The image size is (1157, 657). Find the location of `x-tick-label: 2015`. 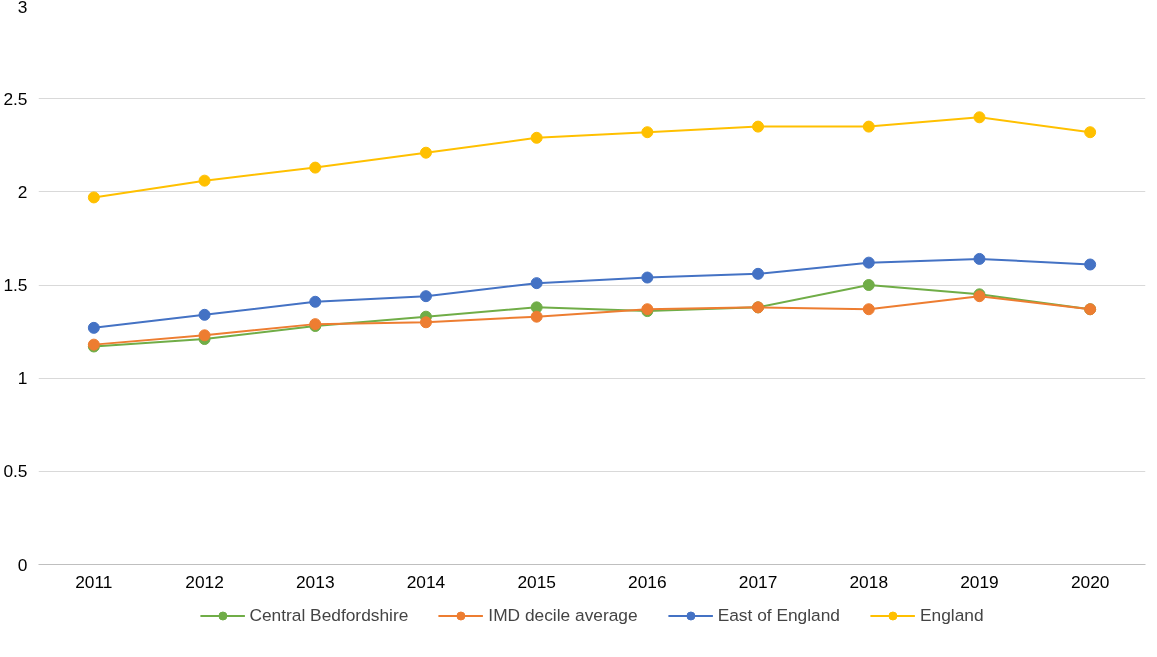

x-tick-label: 2015 is located at coordinates (536, 581).